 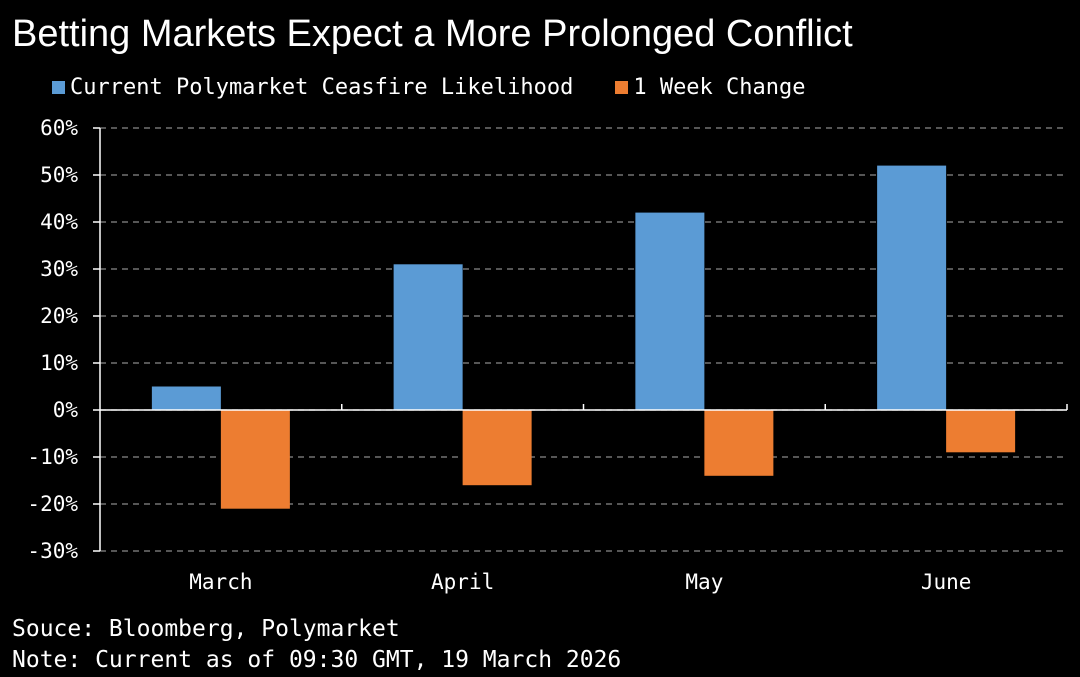 What do you see at coordinates (220, 582) in the screenshot?
I see `x-tick-label: March` at bounding box center [220, 582].